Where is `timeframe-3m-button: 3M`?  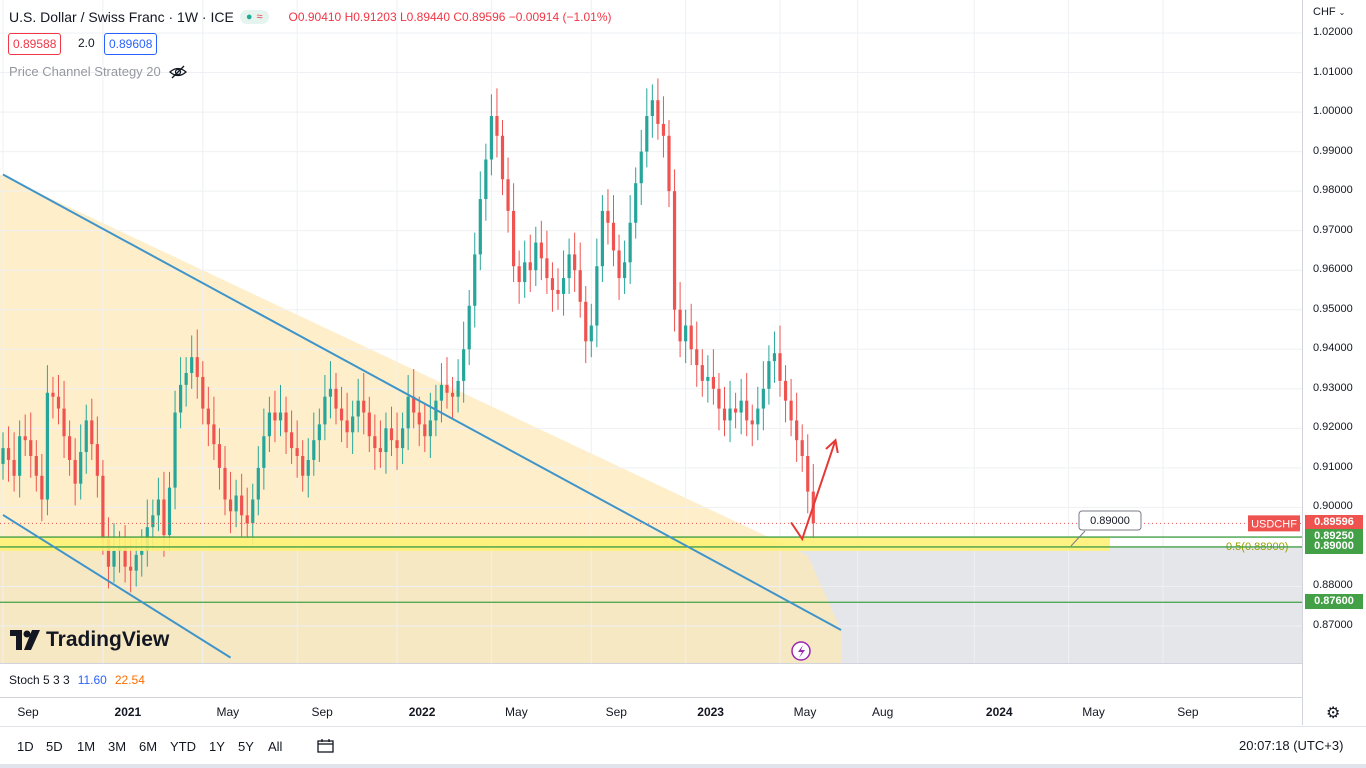
timeframe-3m-button: 3M is located at coordinates (117, 746).